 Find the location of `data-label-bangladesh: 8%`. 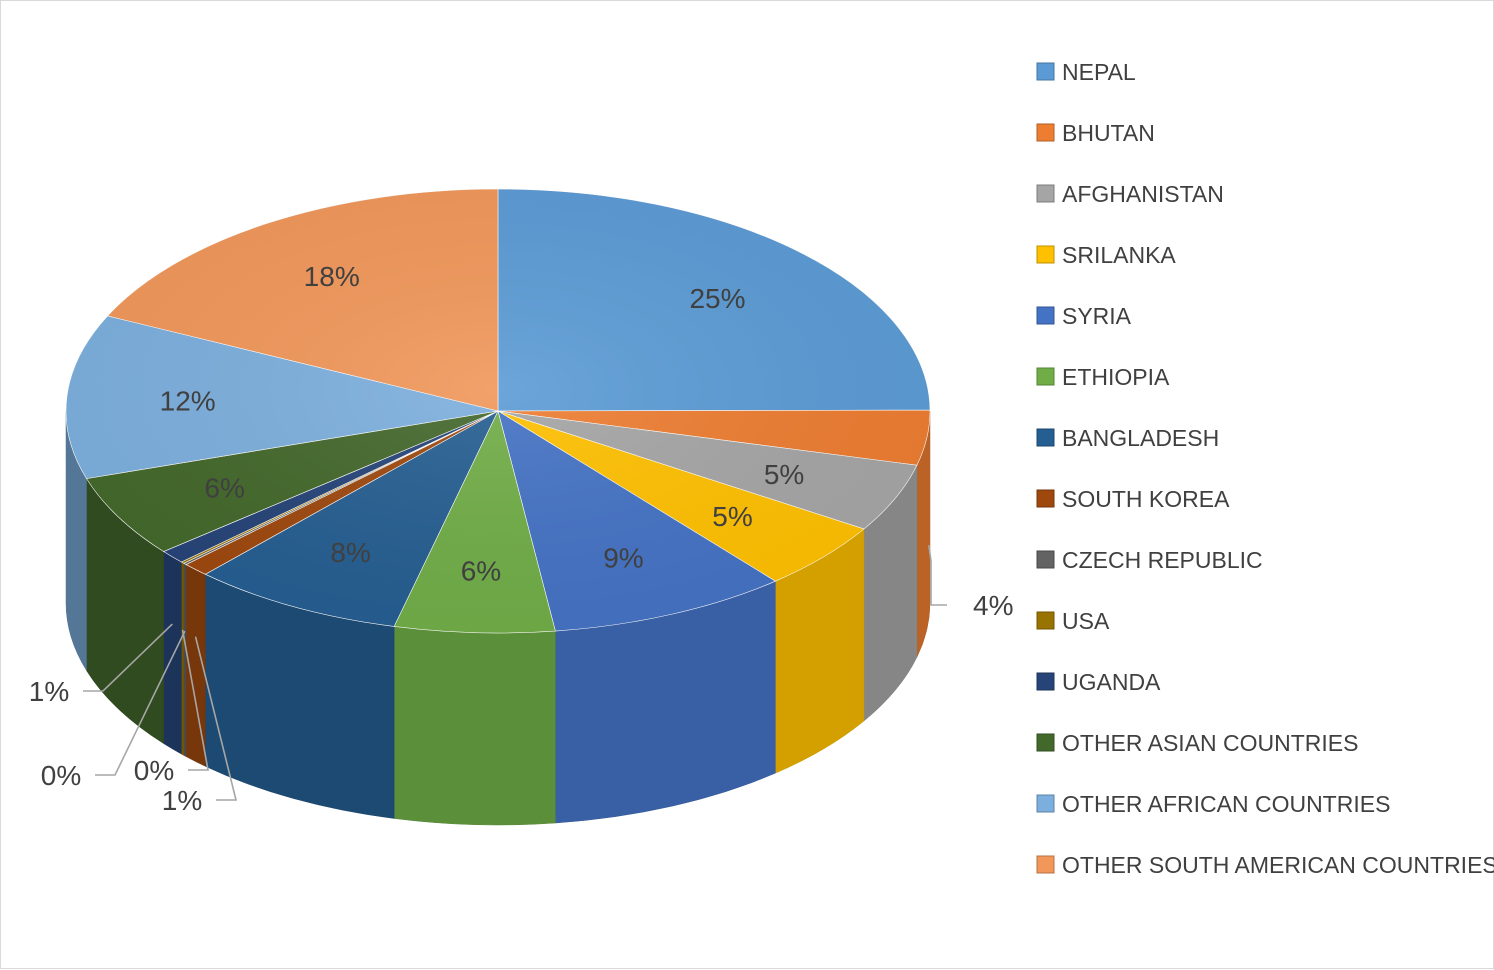

data-label-bangladesh: 8% is located at coordinates (350, 552).